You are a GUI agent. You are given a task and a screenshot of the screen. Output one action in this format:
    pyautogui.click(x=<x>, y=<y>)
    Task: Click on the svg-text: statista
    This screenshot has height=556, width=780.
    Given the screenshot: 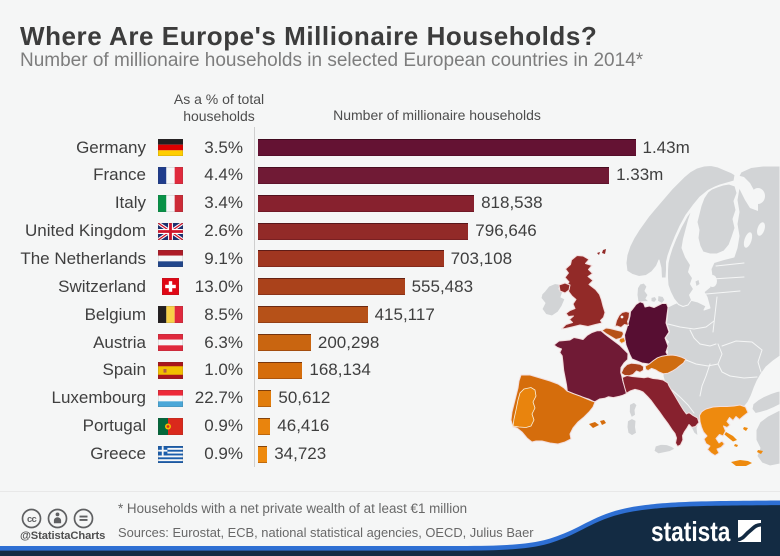 What is the action you would take?
    pyautogui.click(x=691, y=532)
    